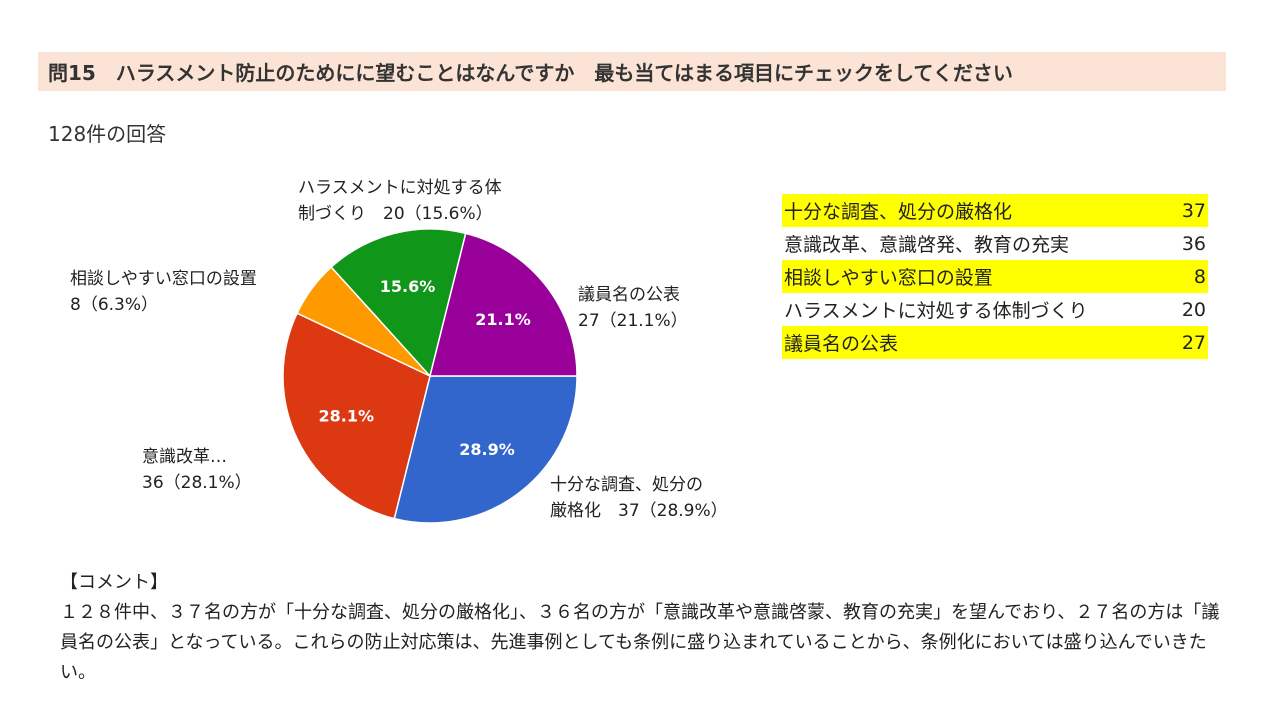 This screenshot has height=720, width=1280. Describe the element at coordinates (400, 201) in the screenshot. I see `callout-slice-3: ハラスメントに対処する体 制づくり 20（15.6%）` at that location.